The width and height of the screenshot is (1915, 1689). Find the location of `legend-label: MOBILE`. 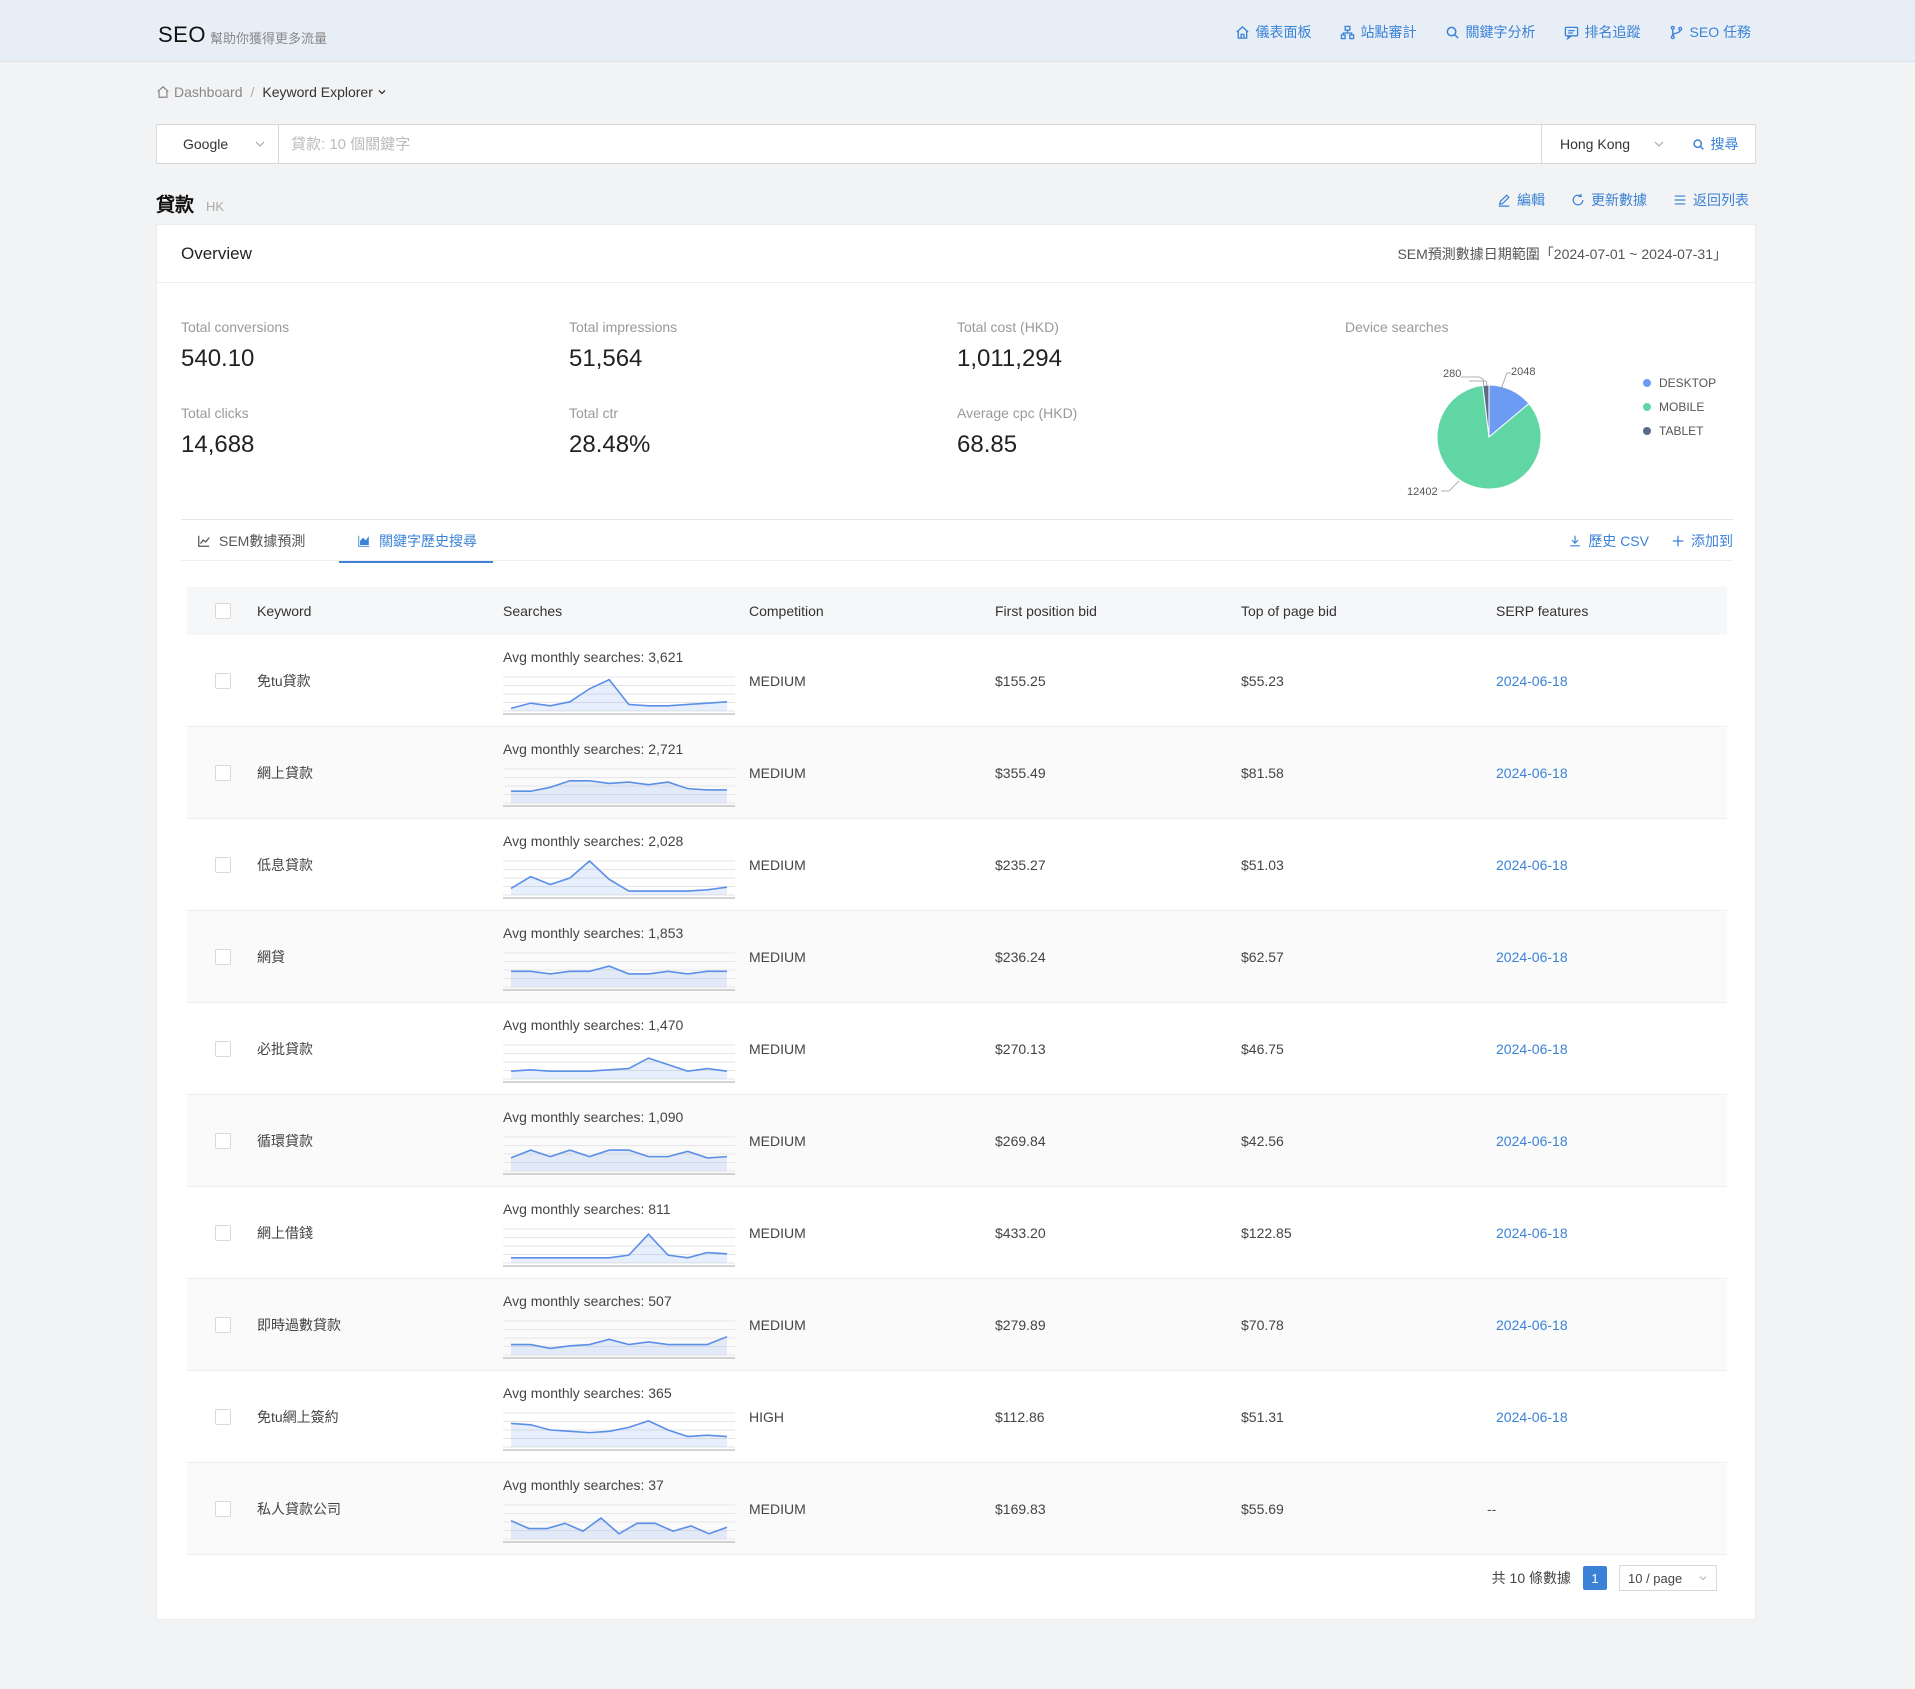

legend-label: MOBILE is located at coordinates (1682, 407).